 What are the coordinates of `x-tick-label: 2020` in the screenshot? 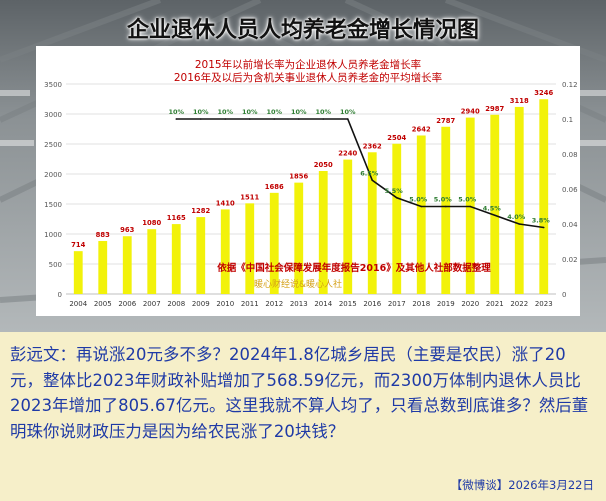 It's located at (470, 304).